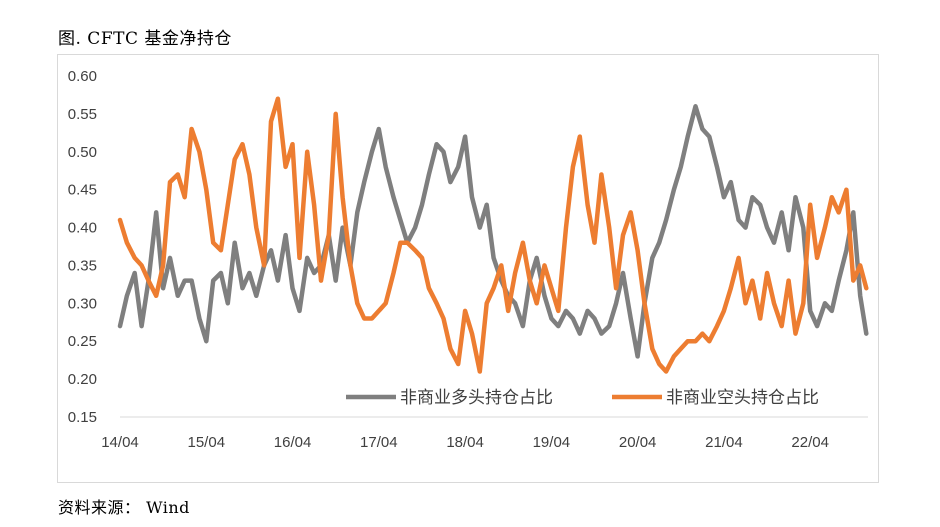 The height and width of the screenshot is (527, 940). What do you see at coordinates (82, 152) in the screenshot?
I see `y-tick-label: 0.50` at bounding box center [82, 152].